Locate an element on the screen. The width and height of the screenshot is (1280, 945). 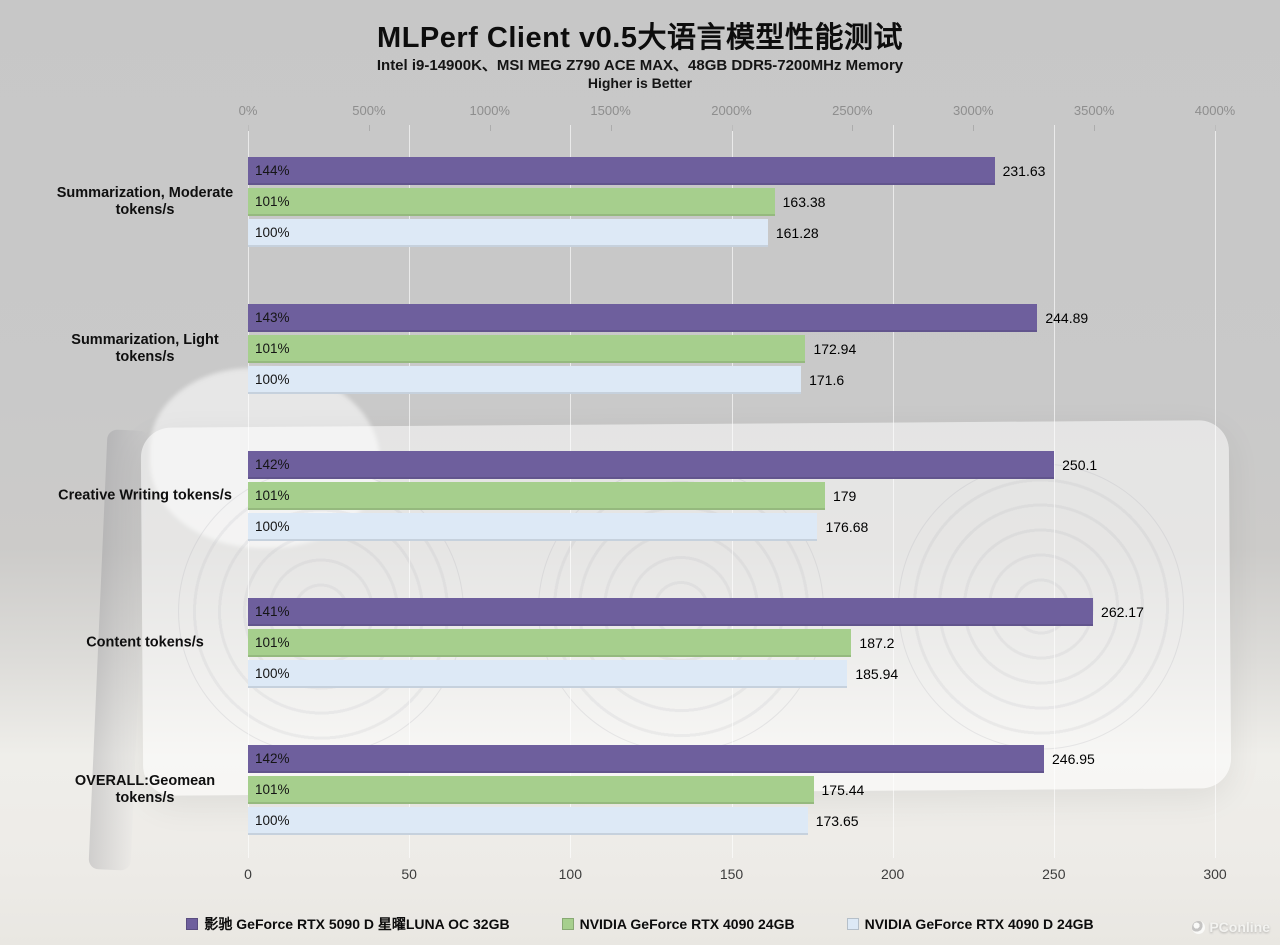
bar-value-label: 246.95 is located at coordinates (1073, 759).